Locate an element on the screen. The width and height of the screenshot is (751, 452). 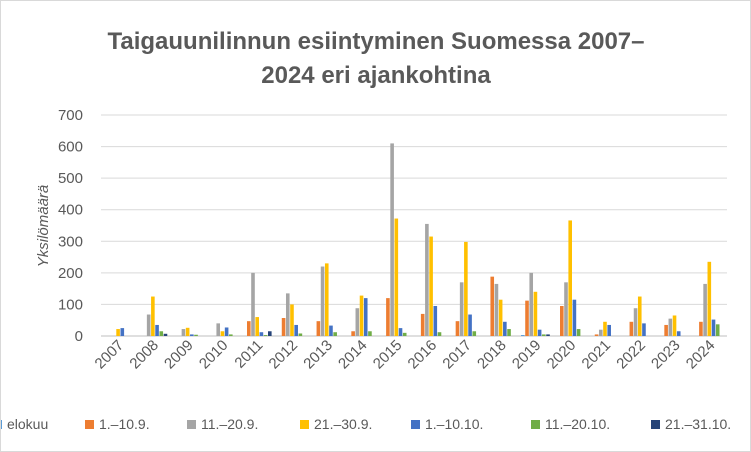
x-tick-label: 2023 is located at coordinates (666, 355).